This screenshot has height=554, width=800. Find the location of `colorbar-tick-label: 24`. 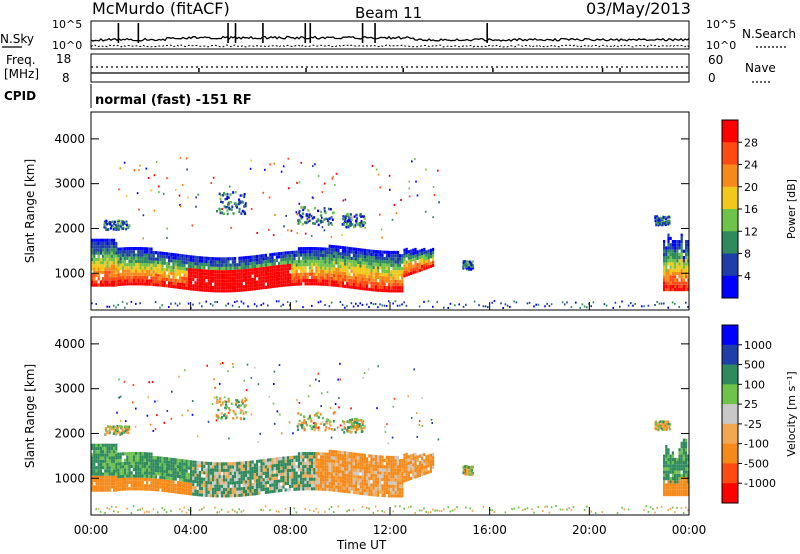

colorbar-tick-label: 24 is located at coordinates (751, 165).